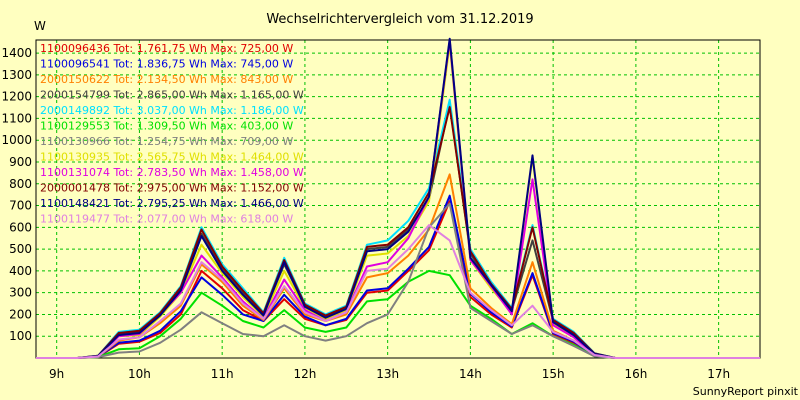  Describe the element at coordinates (387, 374) in the screenshot. I see `x-tick-label: 13h` at that location.